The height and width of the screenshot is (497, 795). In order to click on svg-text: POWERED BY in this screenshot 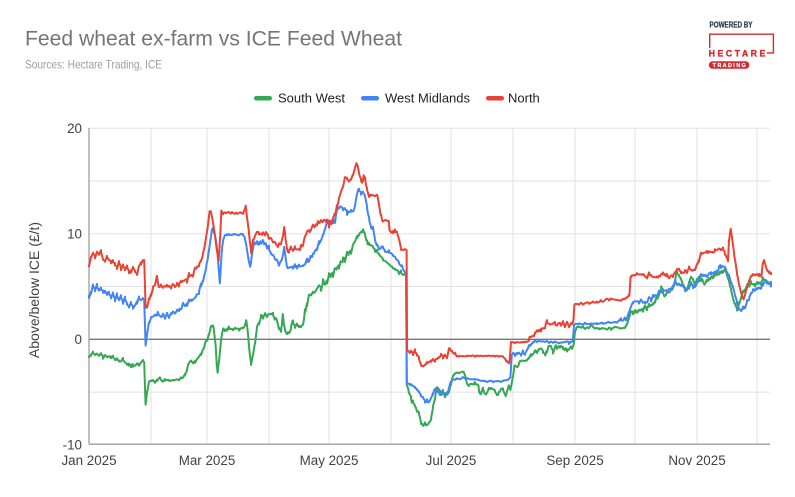, I will do `click(732, 24)`.